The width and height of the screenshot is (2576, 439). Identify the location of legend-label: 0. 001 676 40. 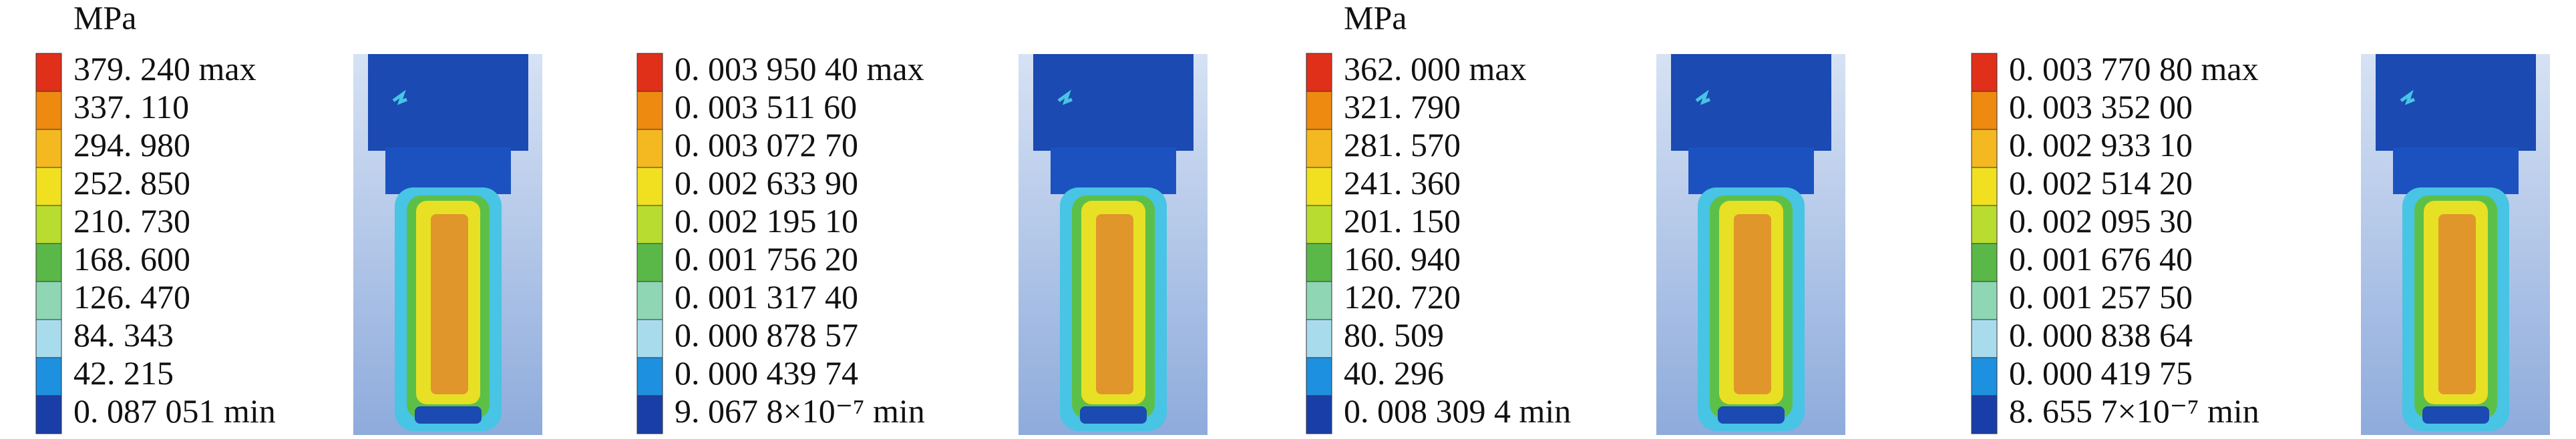
(2101, 259).